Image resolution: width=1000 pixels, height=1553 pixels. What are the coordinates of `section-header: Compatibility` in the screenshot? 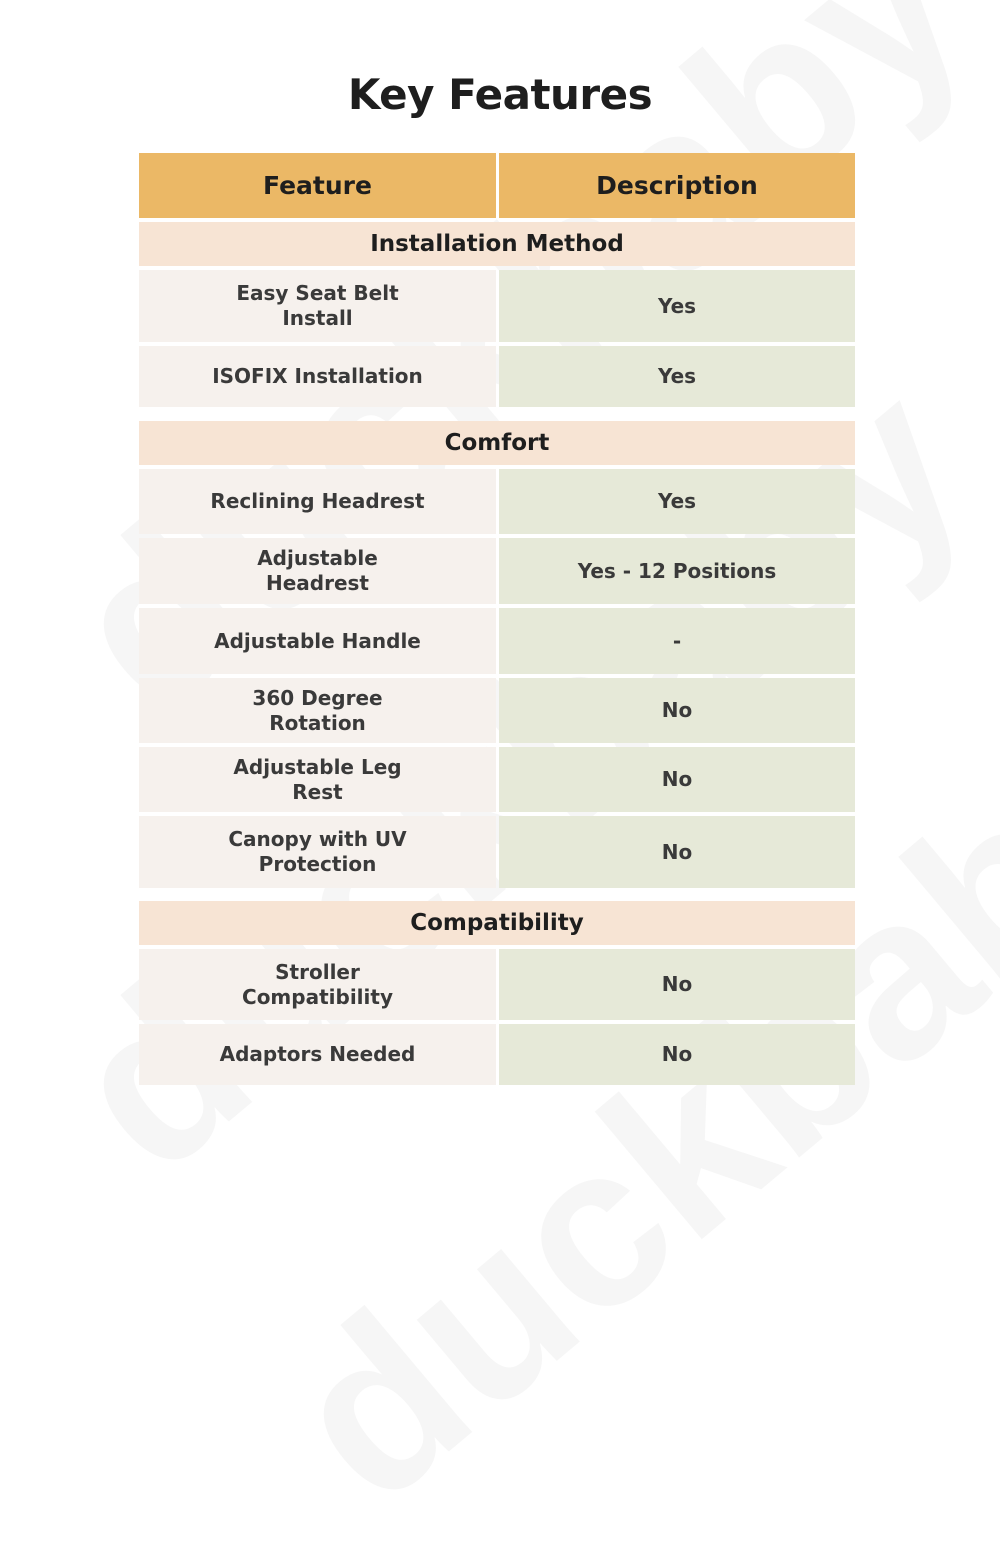 It's located at (497, 923).